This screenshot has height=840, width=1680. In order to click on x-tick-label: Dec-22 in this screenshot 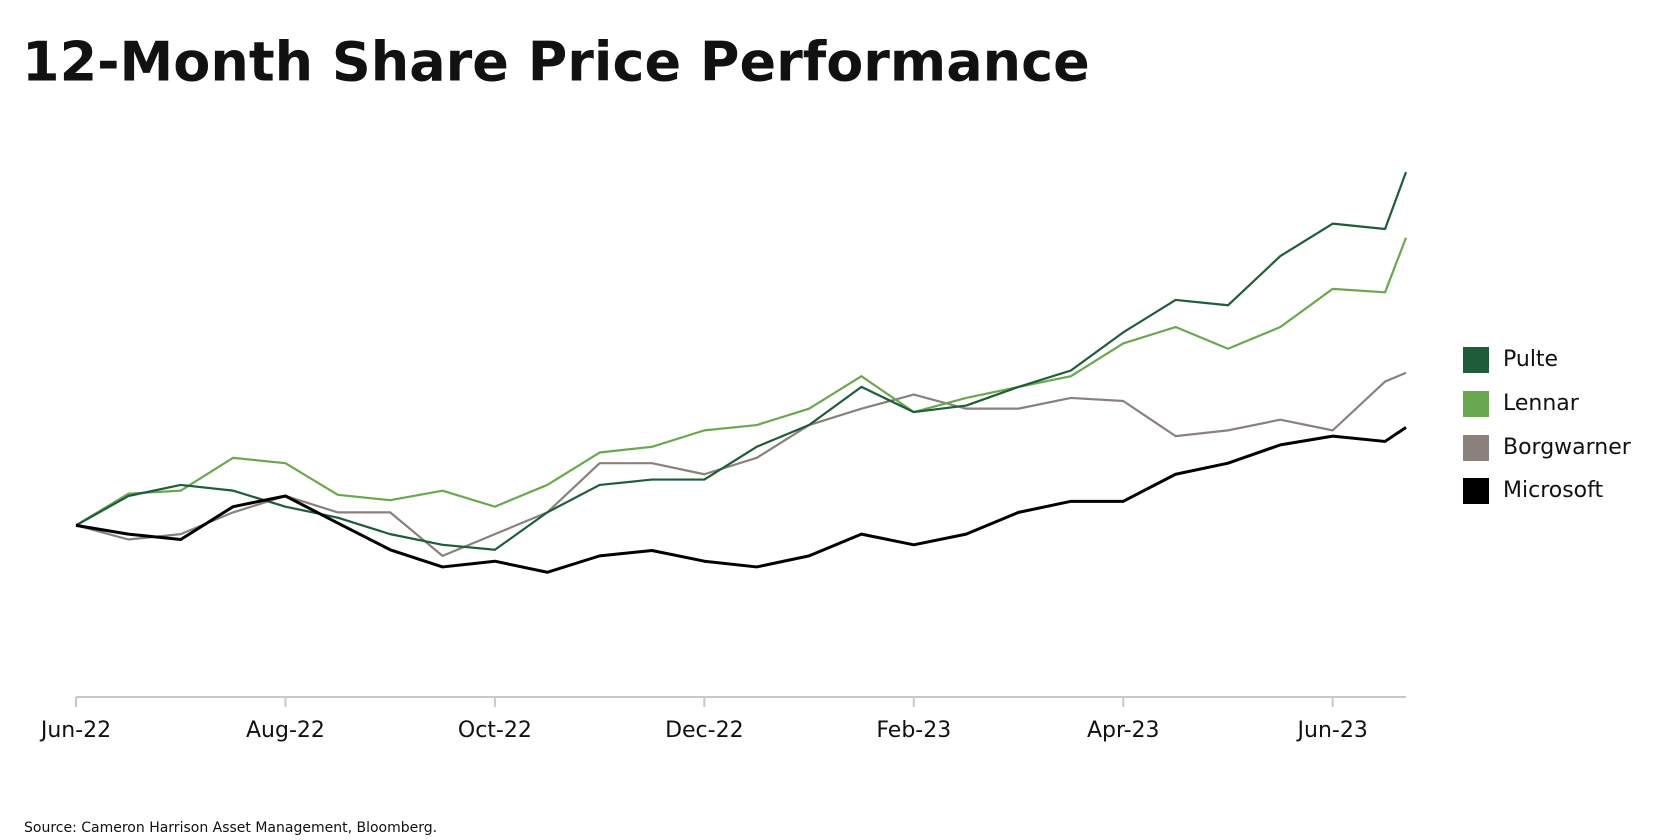, I will do `click(704, 730)`.